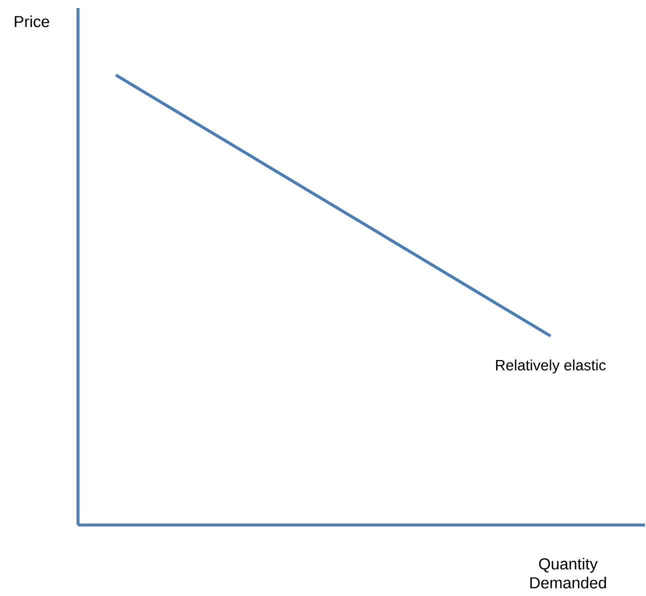  Describe the element at coordinates (568, 573) in the screenshot. I see `x-axis-title: Quantity Demanded` at that location.